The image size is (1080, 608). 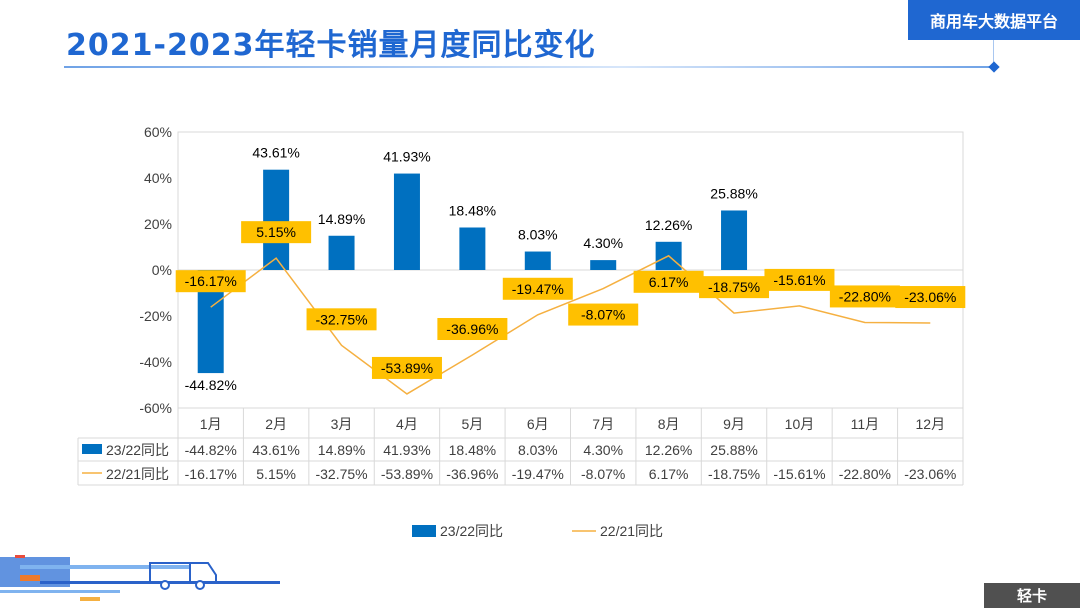 I want to click on y-tick-label: 60%, so click(x=158, y=132).